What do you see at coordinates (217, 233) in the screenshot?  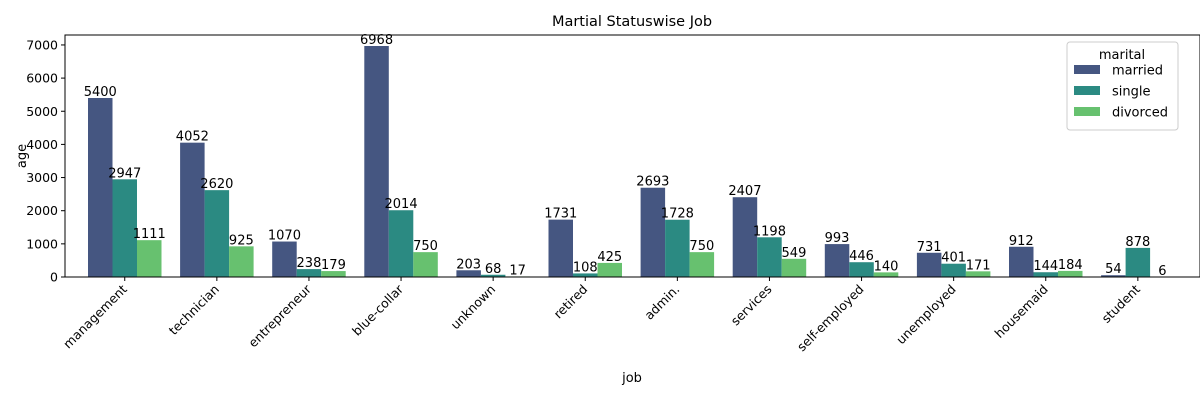 I see `bar-single-technician` at bounding box center [217, 233].